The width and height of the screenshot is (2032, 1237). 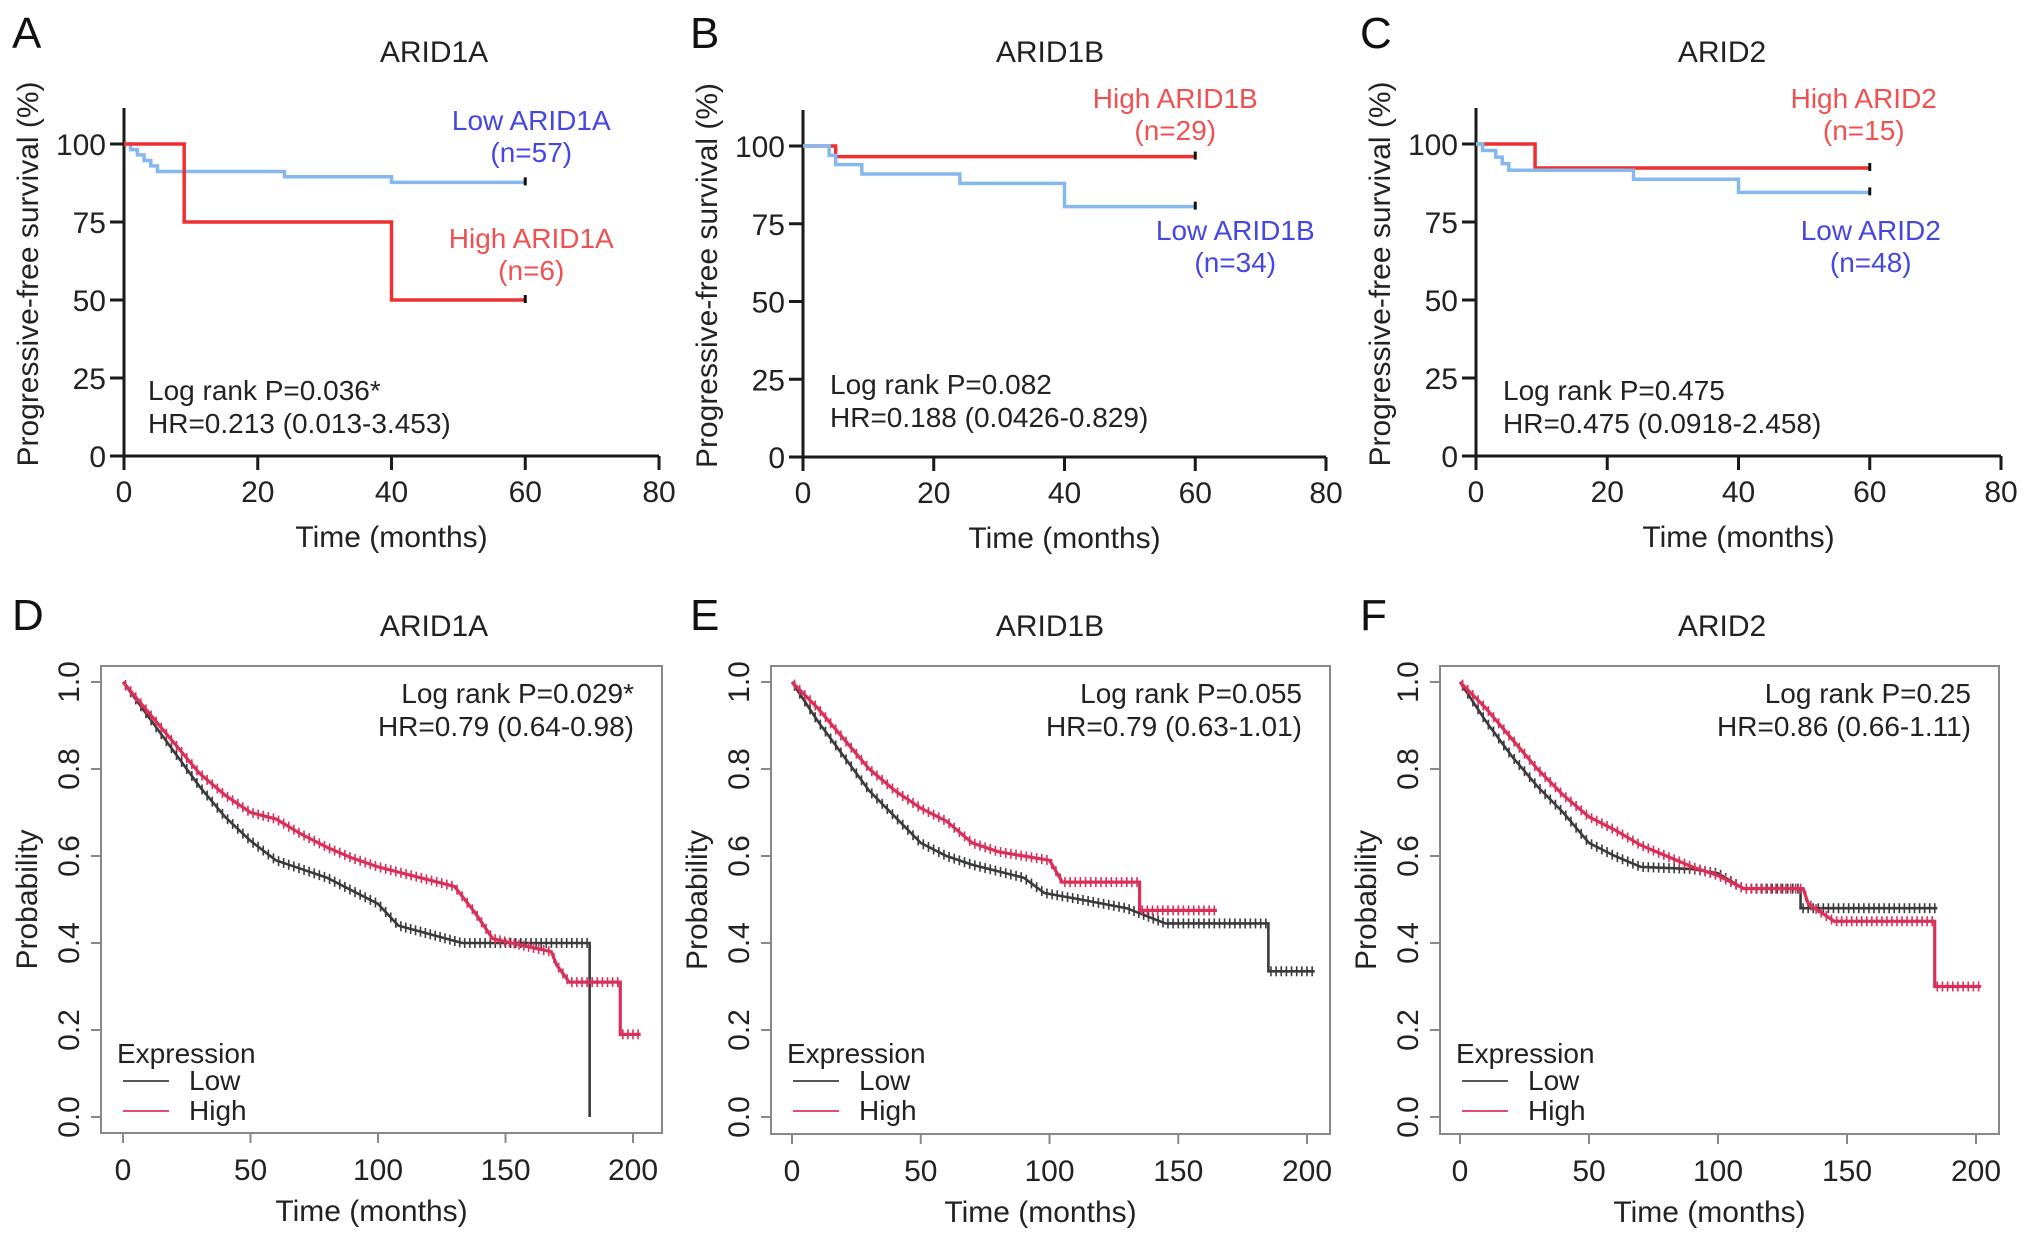 I want to click on x-tick-label: 40, so click(x=1064, y=493).